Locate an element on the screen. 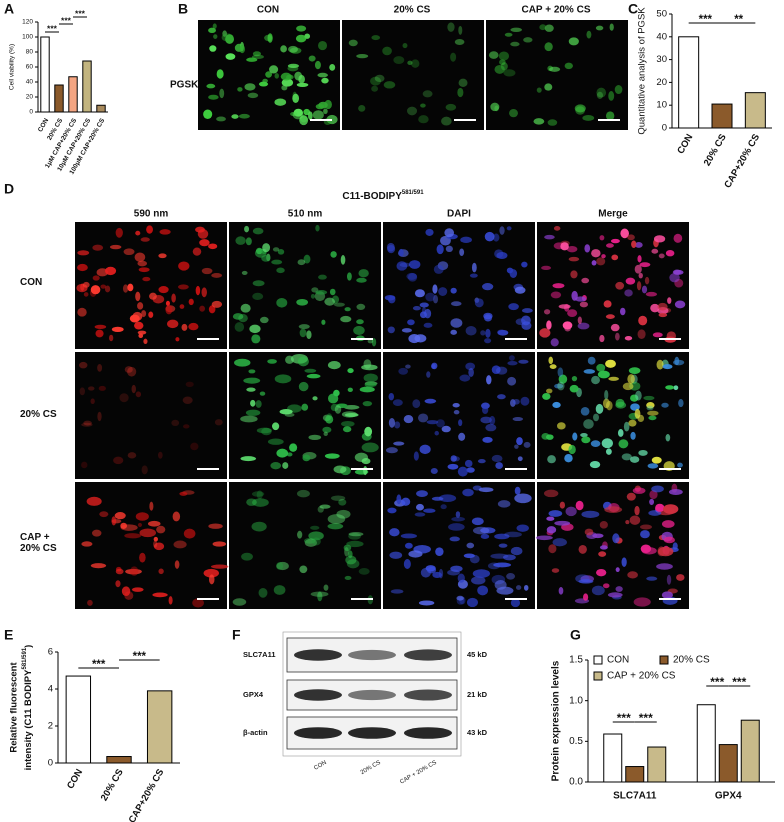 The height and width of the screenshot is (822, 784). y-axis-label: Cell viability (%) is located at coordinates (12, 67).